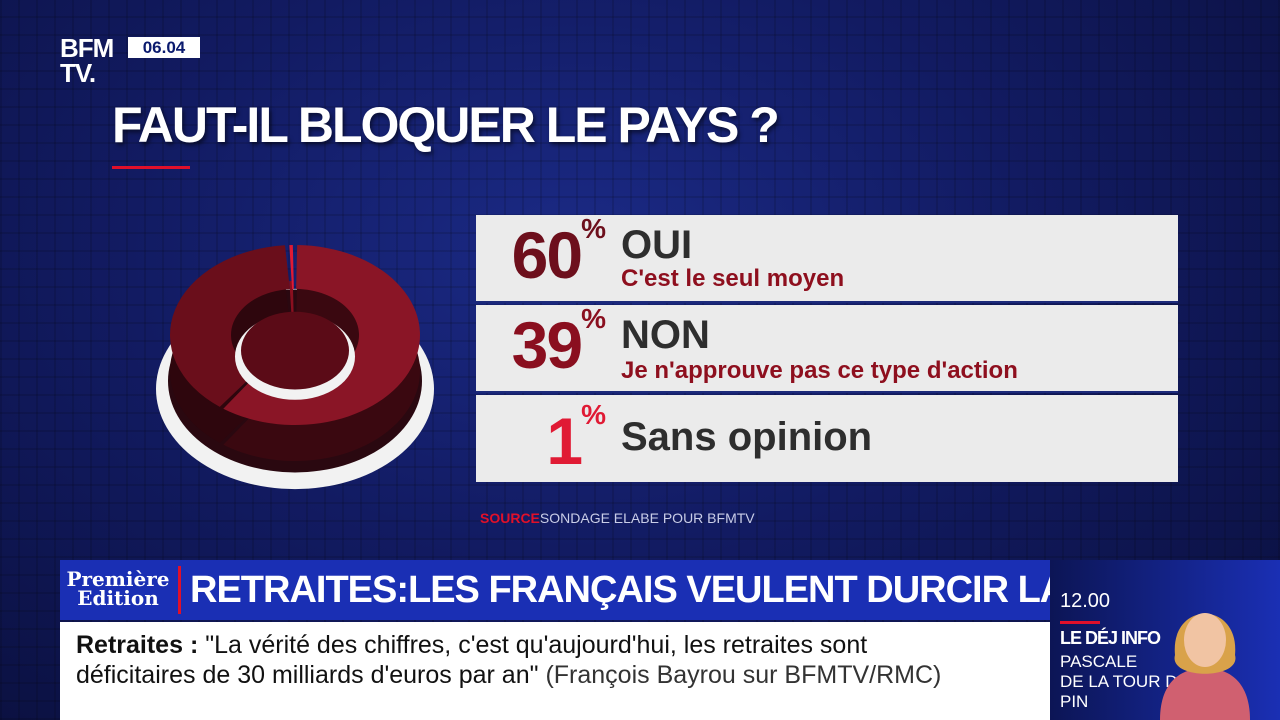 Image resolution: width=1280 pixels, height=720 pixels. What do you see at coordinates (593, 414) in the screenshot?
I see `pct-sans-opinion-symbol: %` at bounding box center [593, 414].